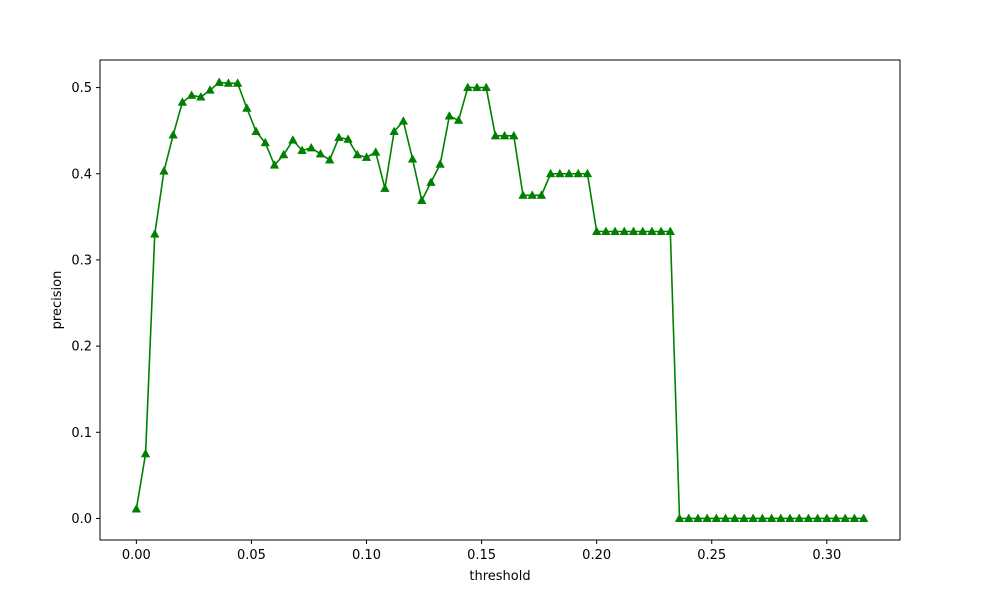 This screenshot has height=600, width=1000. What do you see at coordinates (81, 347) in the screenshot?
I see `y-tick-label: 0.2` at bounding box center [81, 347].